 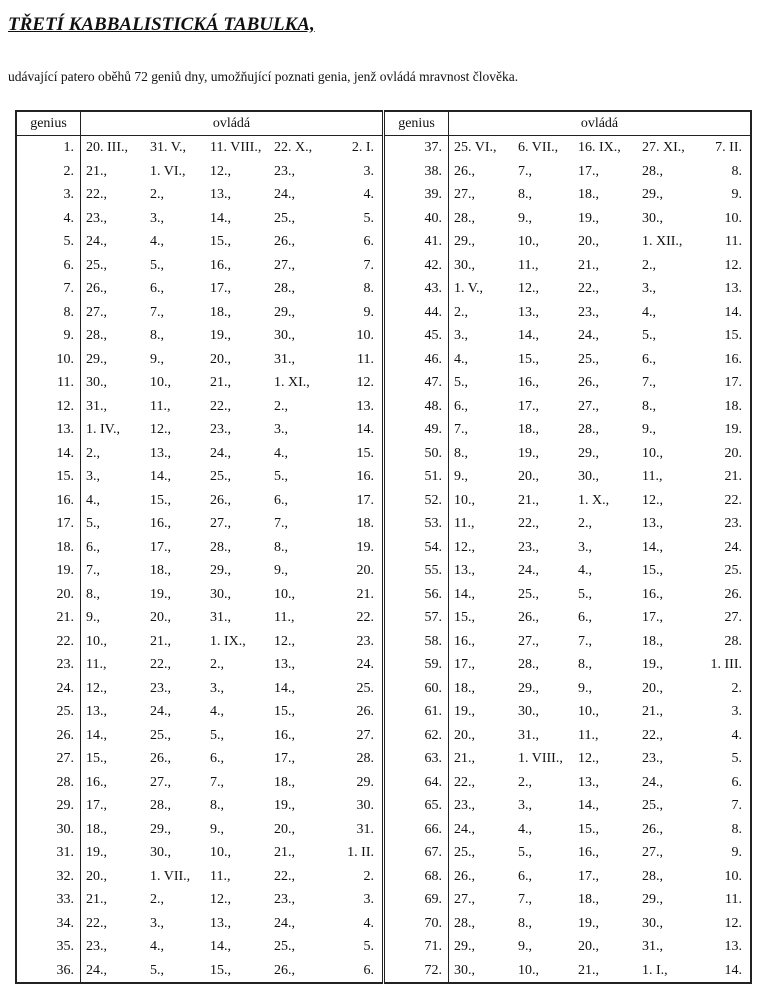 I want to click on genius-number: 33., so click(x=48, y=900).